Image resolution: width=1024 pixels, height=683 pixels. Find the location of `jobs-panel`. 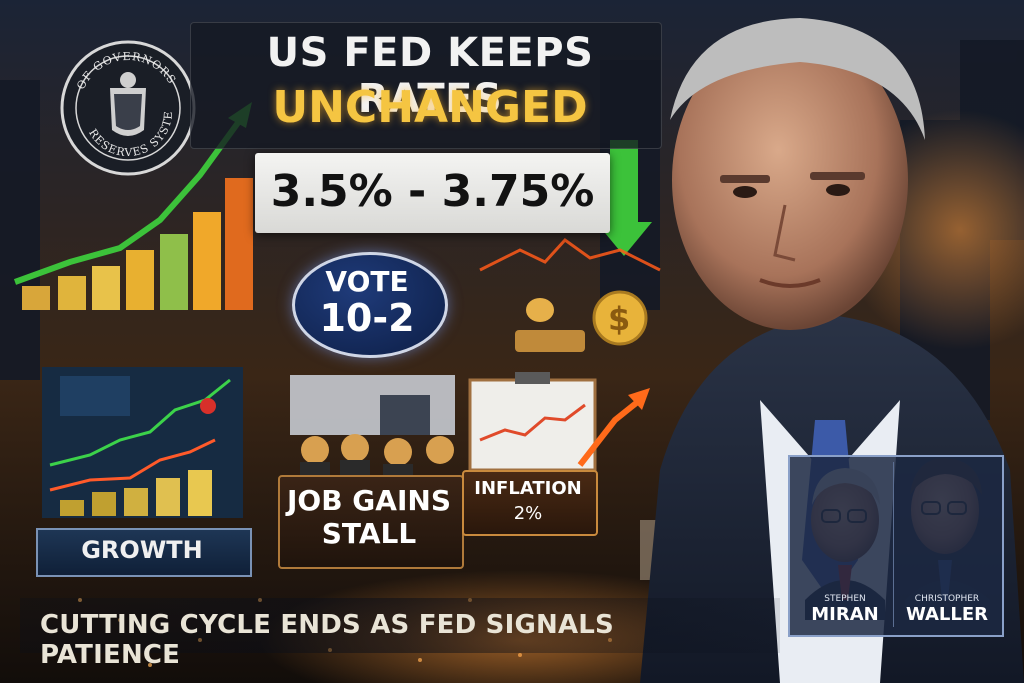

jobs-panel is located at coordinates (371, 522).